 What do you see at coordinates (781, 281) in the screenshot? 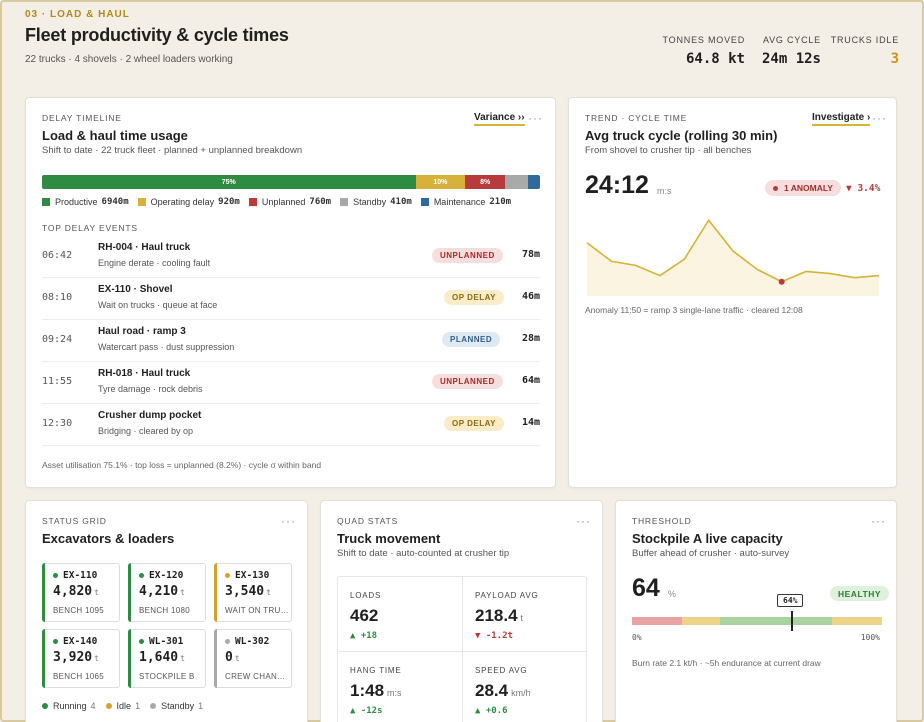
I see `anomaly-point` at bounding box center [781, 281].